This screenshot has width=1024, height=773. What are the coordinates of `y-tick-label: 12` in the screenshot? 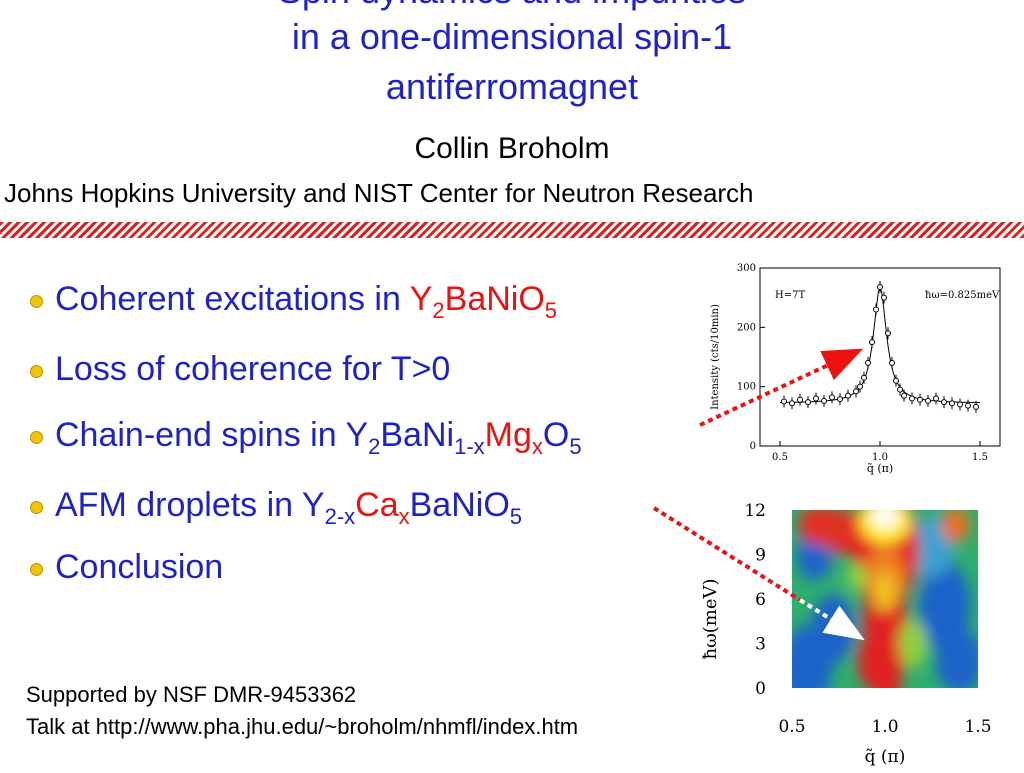 It's located at (755, 511).